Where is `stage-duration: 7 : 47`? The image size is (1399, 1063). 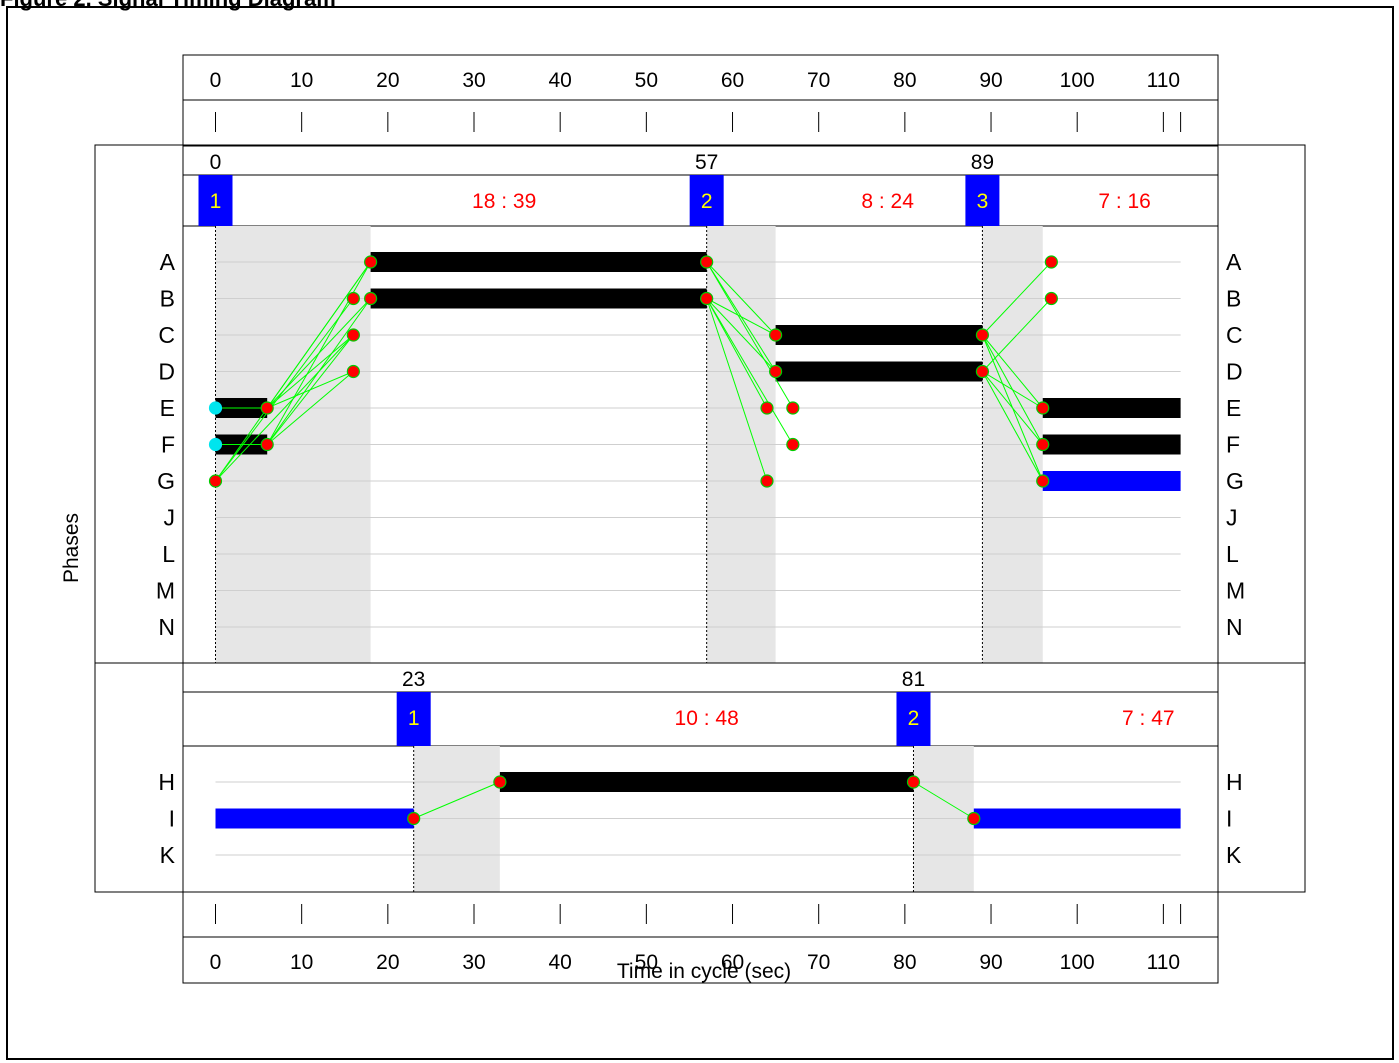 stage-duration: 7 : 47 is located at coordinates (1148, 718).